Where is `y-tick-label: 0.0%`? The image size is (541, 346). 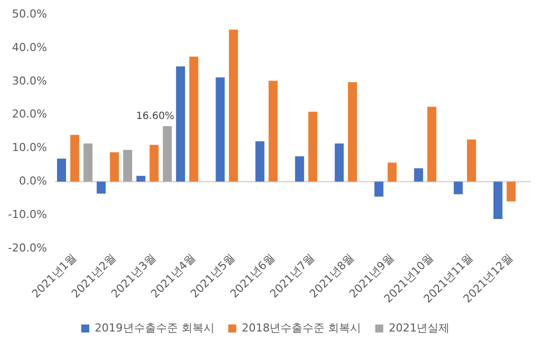
y-tick-label: 0.0% is located at coordinates (32, 181).